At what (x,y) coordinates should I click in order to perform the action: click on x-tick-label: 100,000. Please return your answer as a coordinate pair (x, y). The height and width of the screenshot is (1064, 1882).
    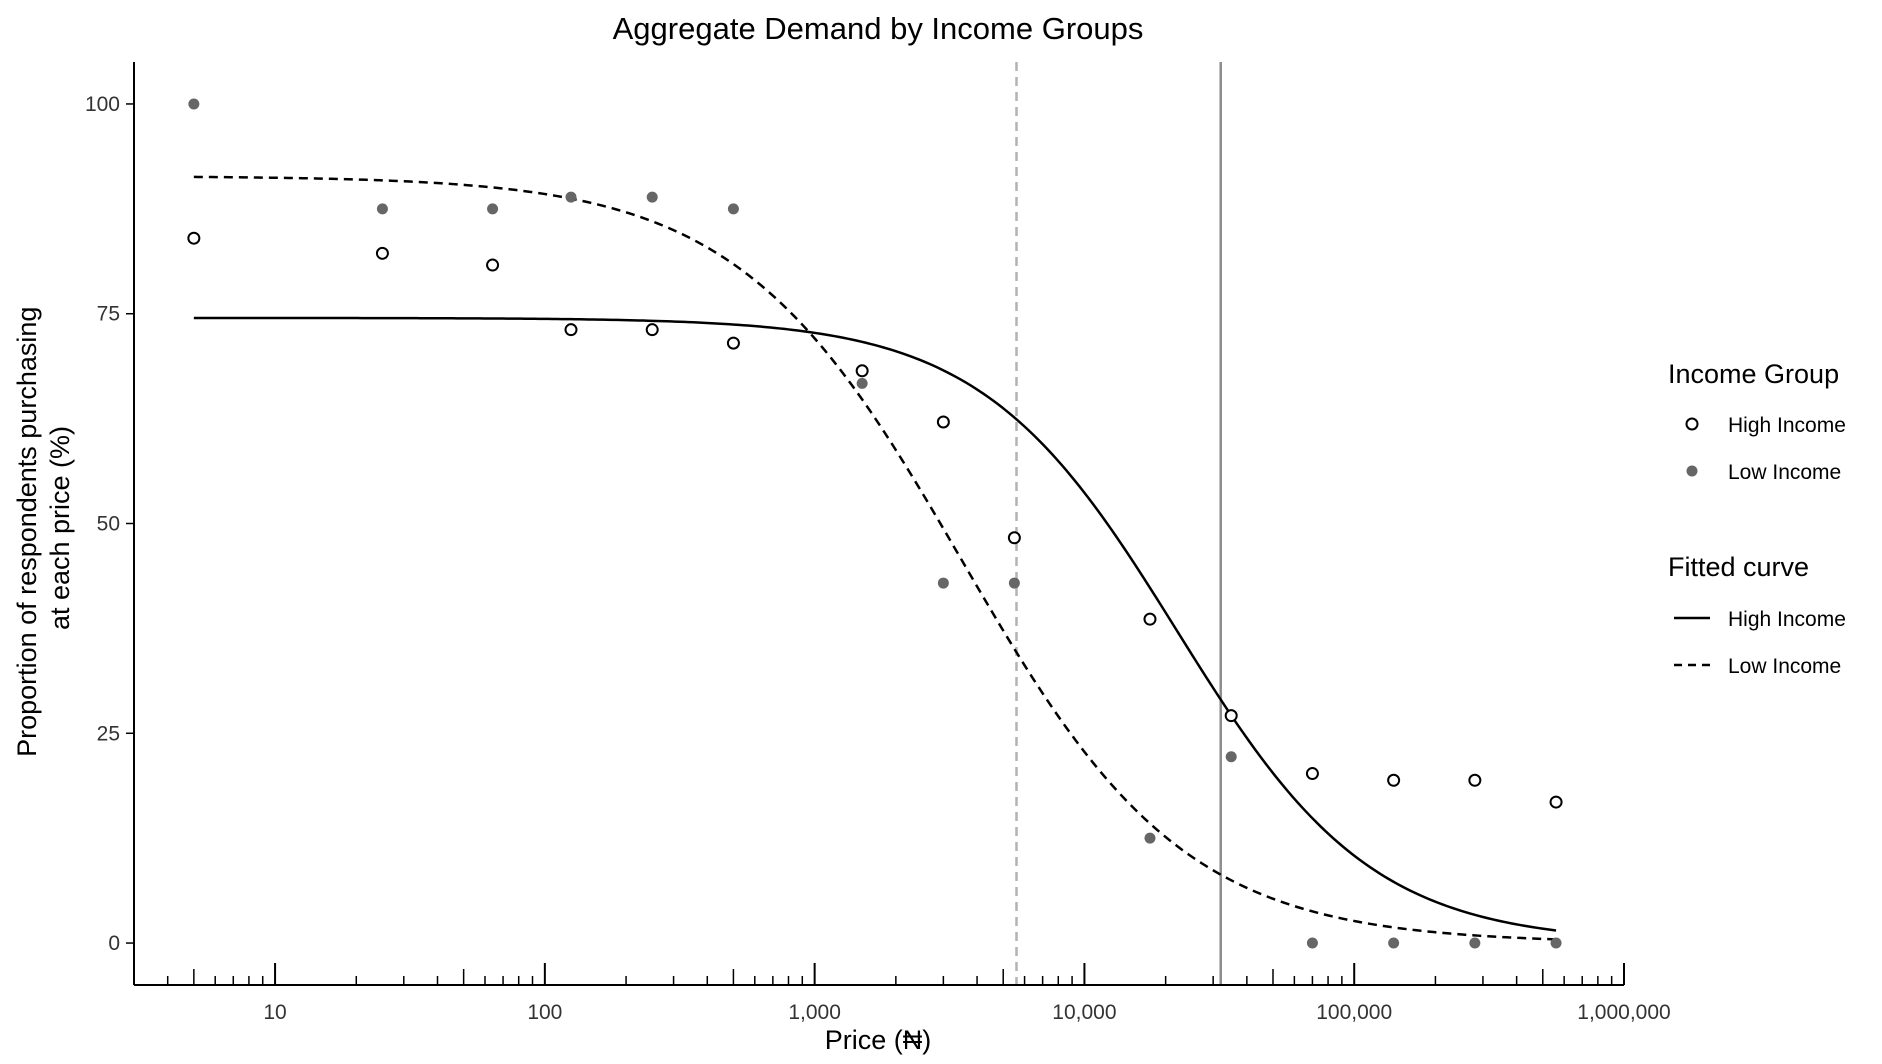
    Looking at the image, I should click on (1354, 1012).